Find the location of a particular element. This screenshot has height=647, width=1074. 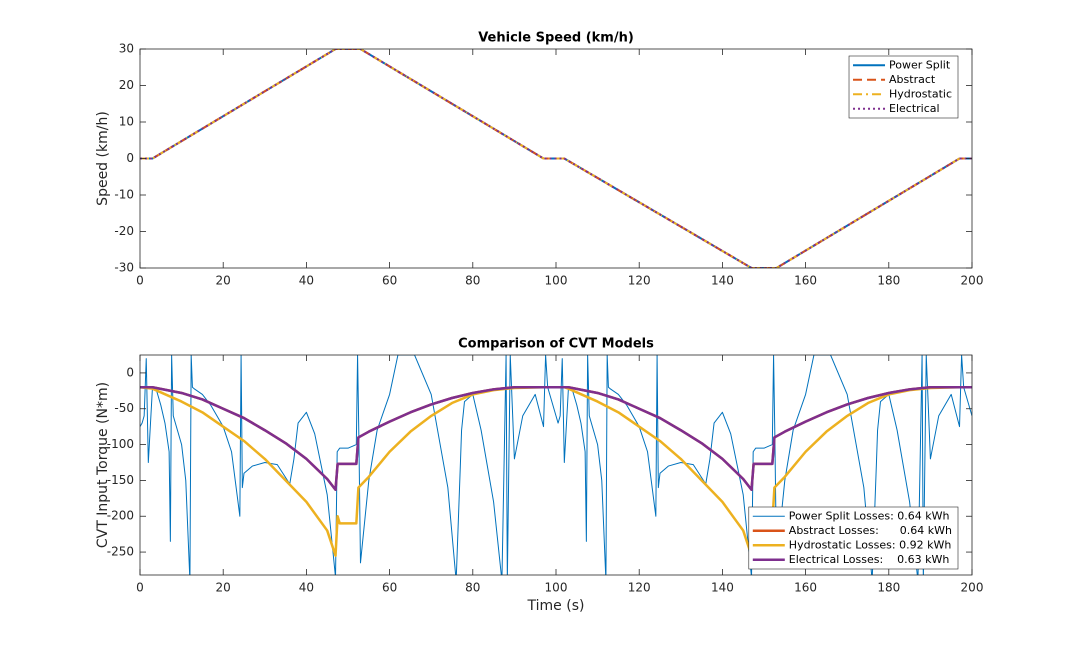

y-tick-label: -100 is located at coordinates (120, 444).